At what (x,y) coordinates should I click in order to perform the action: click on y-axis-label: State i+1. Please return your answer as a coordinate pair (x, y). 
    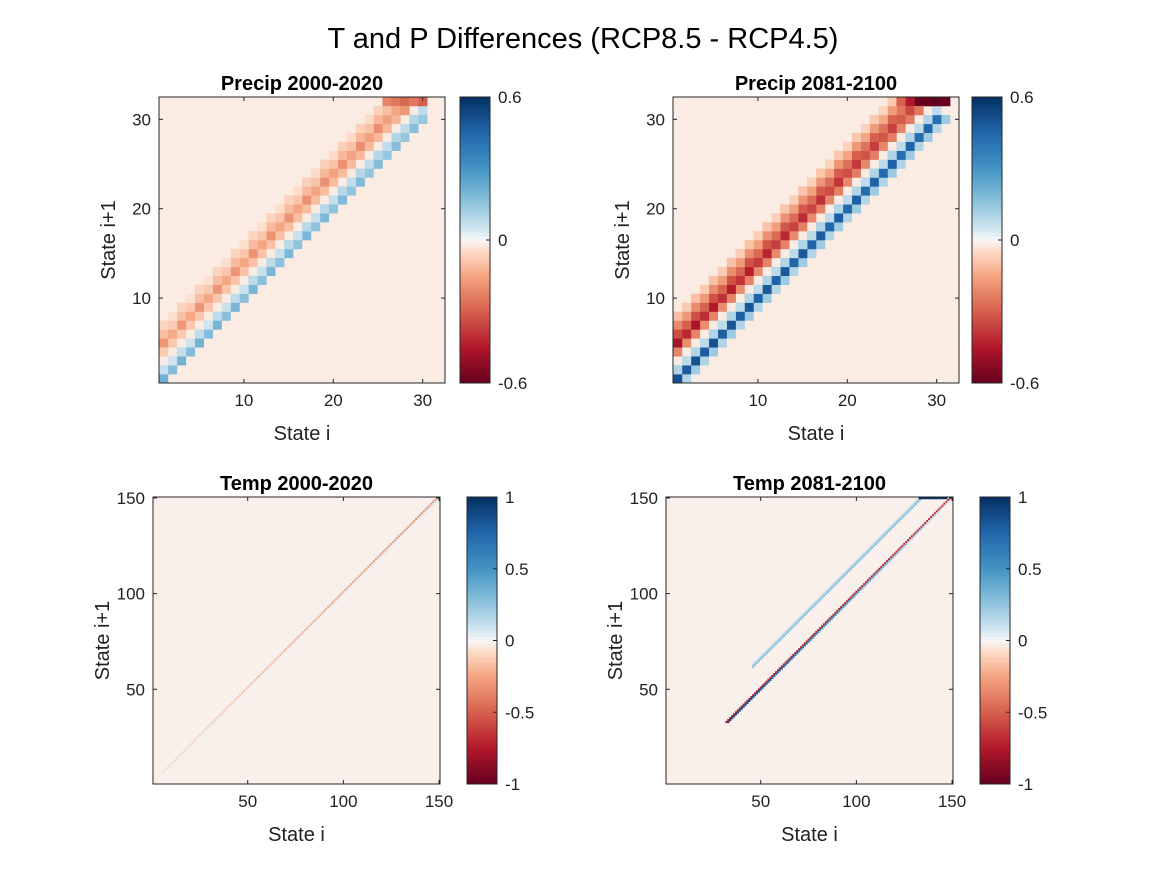
    Looking at the image, I should click on (109, 240).